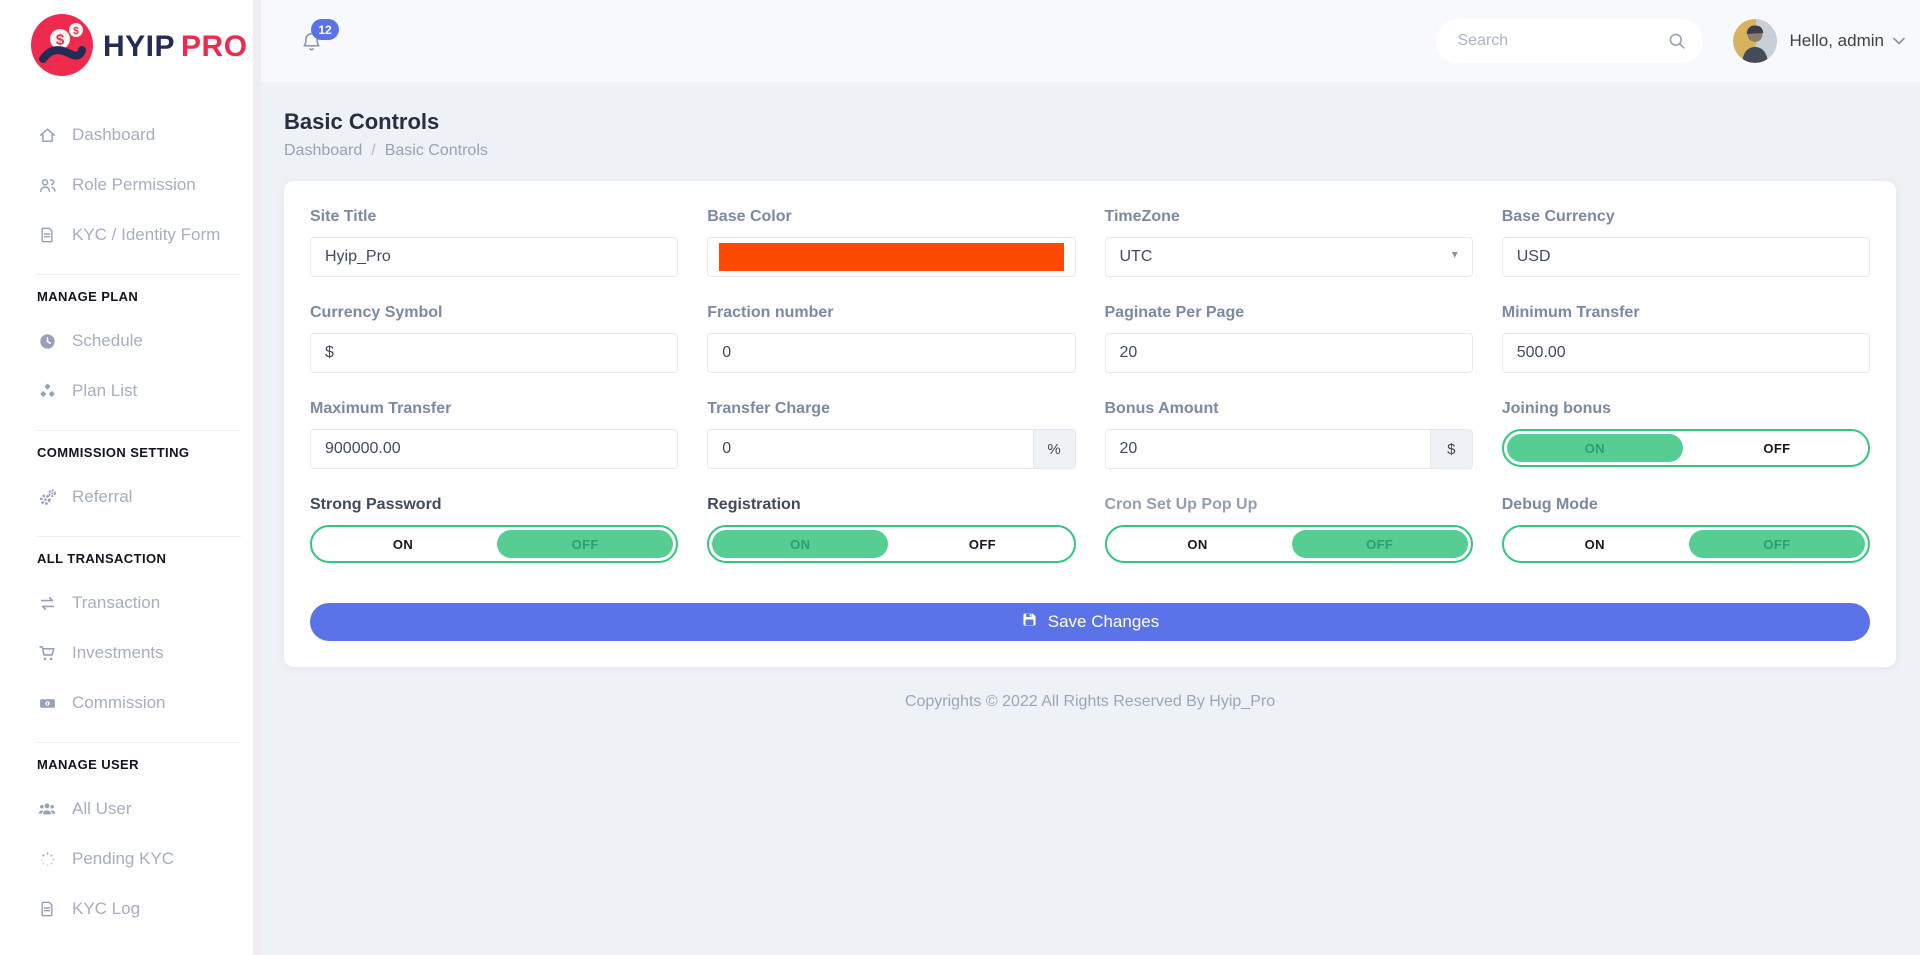  I want to click on maximum-transfer-label: Maximum Transfer, so click(381, 408).